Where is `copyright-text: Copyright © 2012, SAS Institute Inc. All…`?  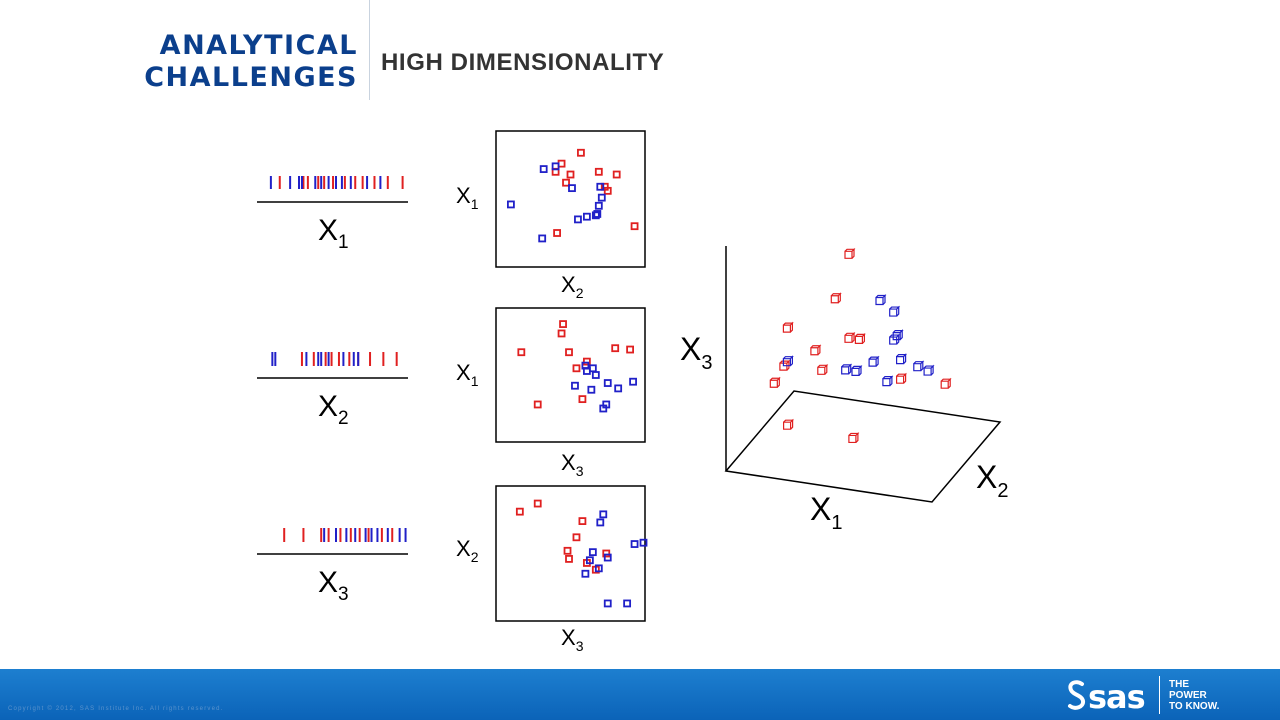
copyright-text: Copyright © 2012, SAS Institute Inc. All… is located at coordinates (116, 709).